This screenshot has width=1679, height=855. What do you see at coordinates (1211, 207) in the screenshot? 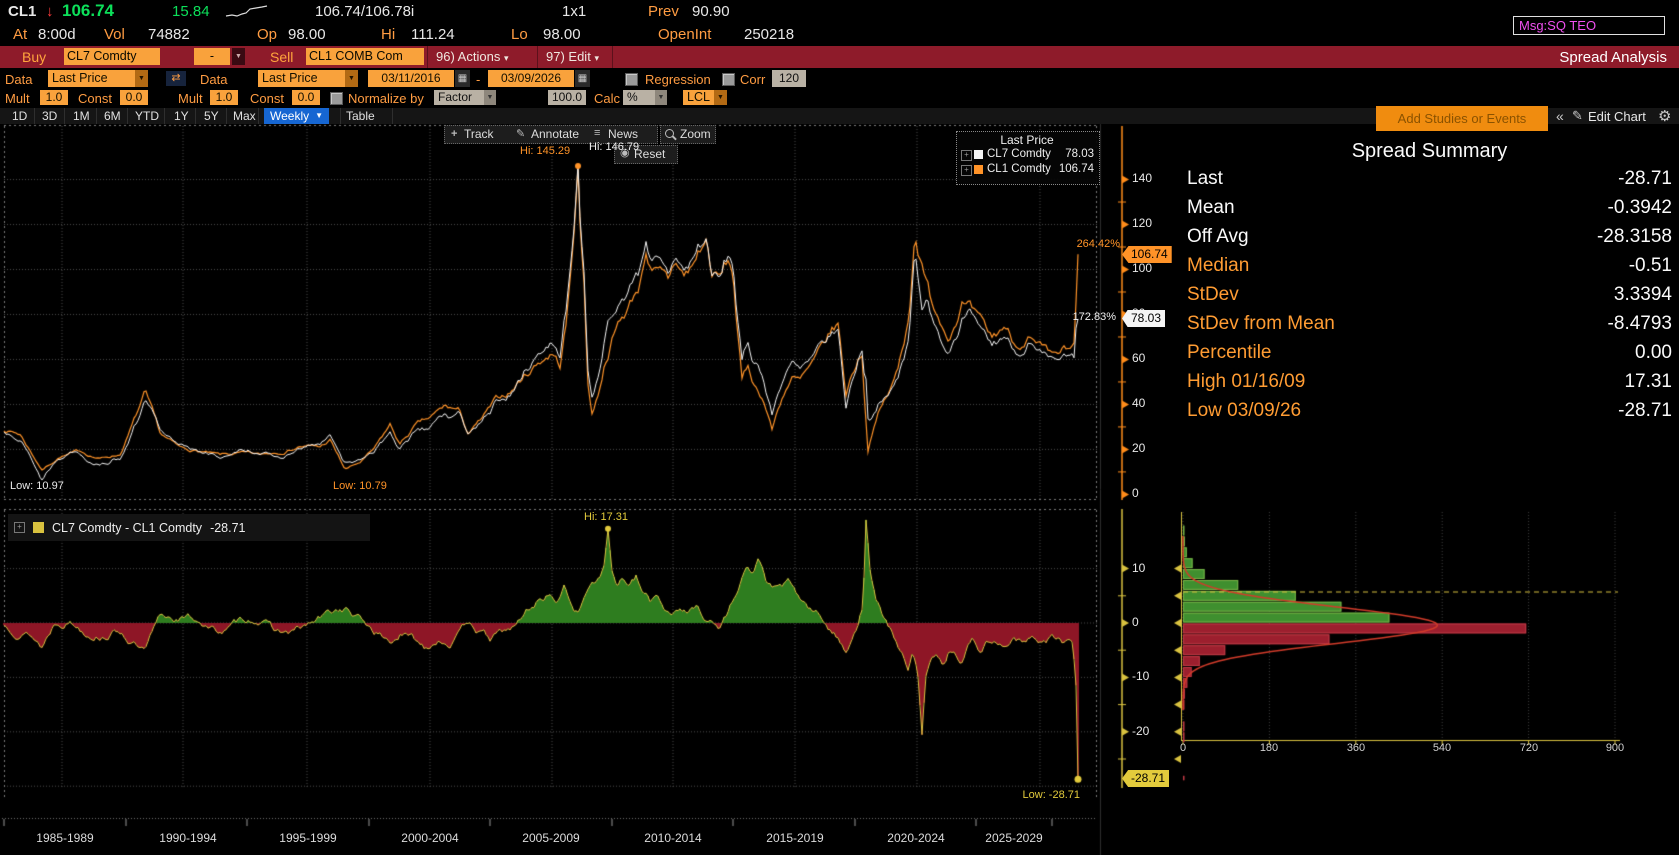
I see `summary-row-label: Mean` at bounding box center [1211, 207].